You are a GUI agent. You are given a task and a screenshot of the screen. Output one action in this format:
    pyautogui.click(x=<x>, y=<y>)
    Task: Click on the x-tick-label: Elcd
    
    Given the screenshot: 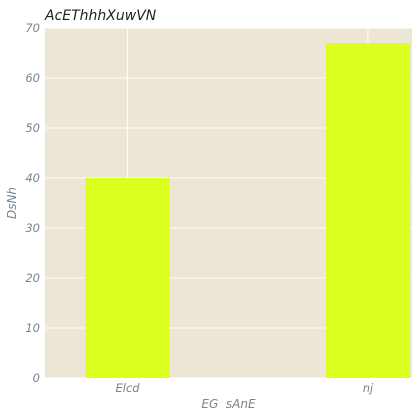 What is the action you would take?
    pyautogui.click(x=128, y=388)
    